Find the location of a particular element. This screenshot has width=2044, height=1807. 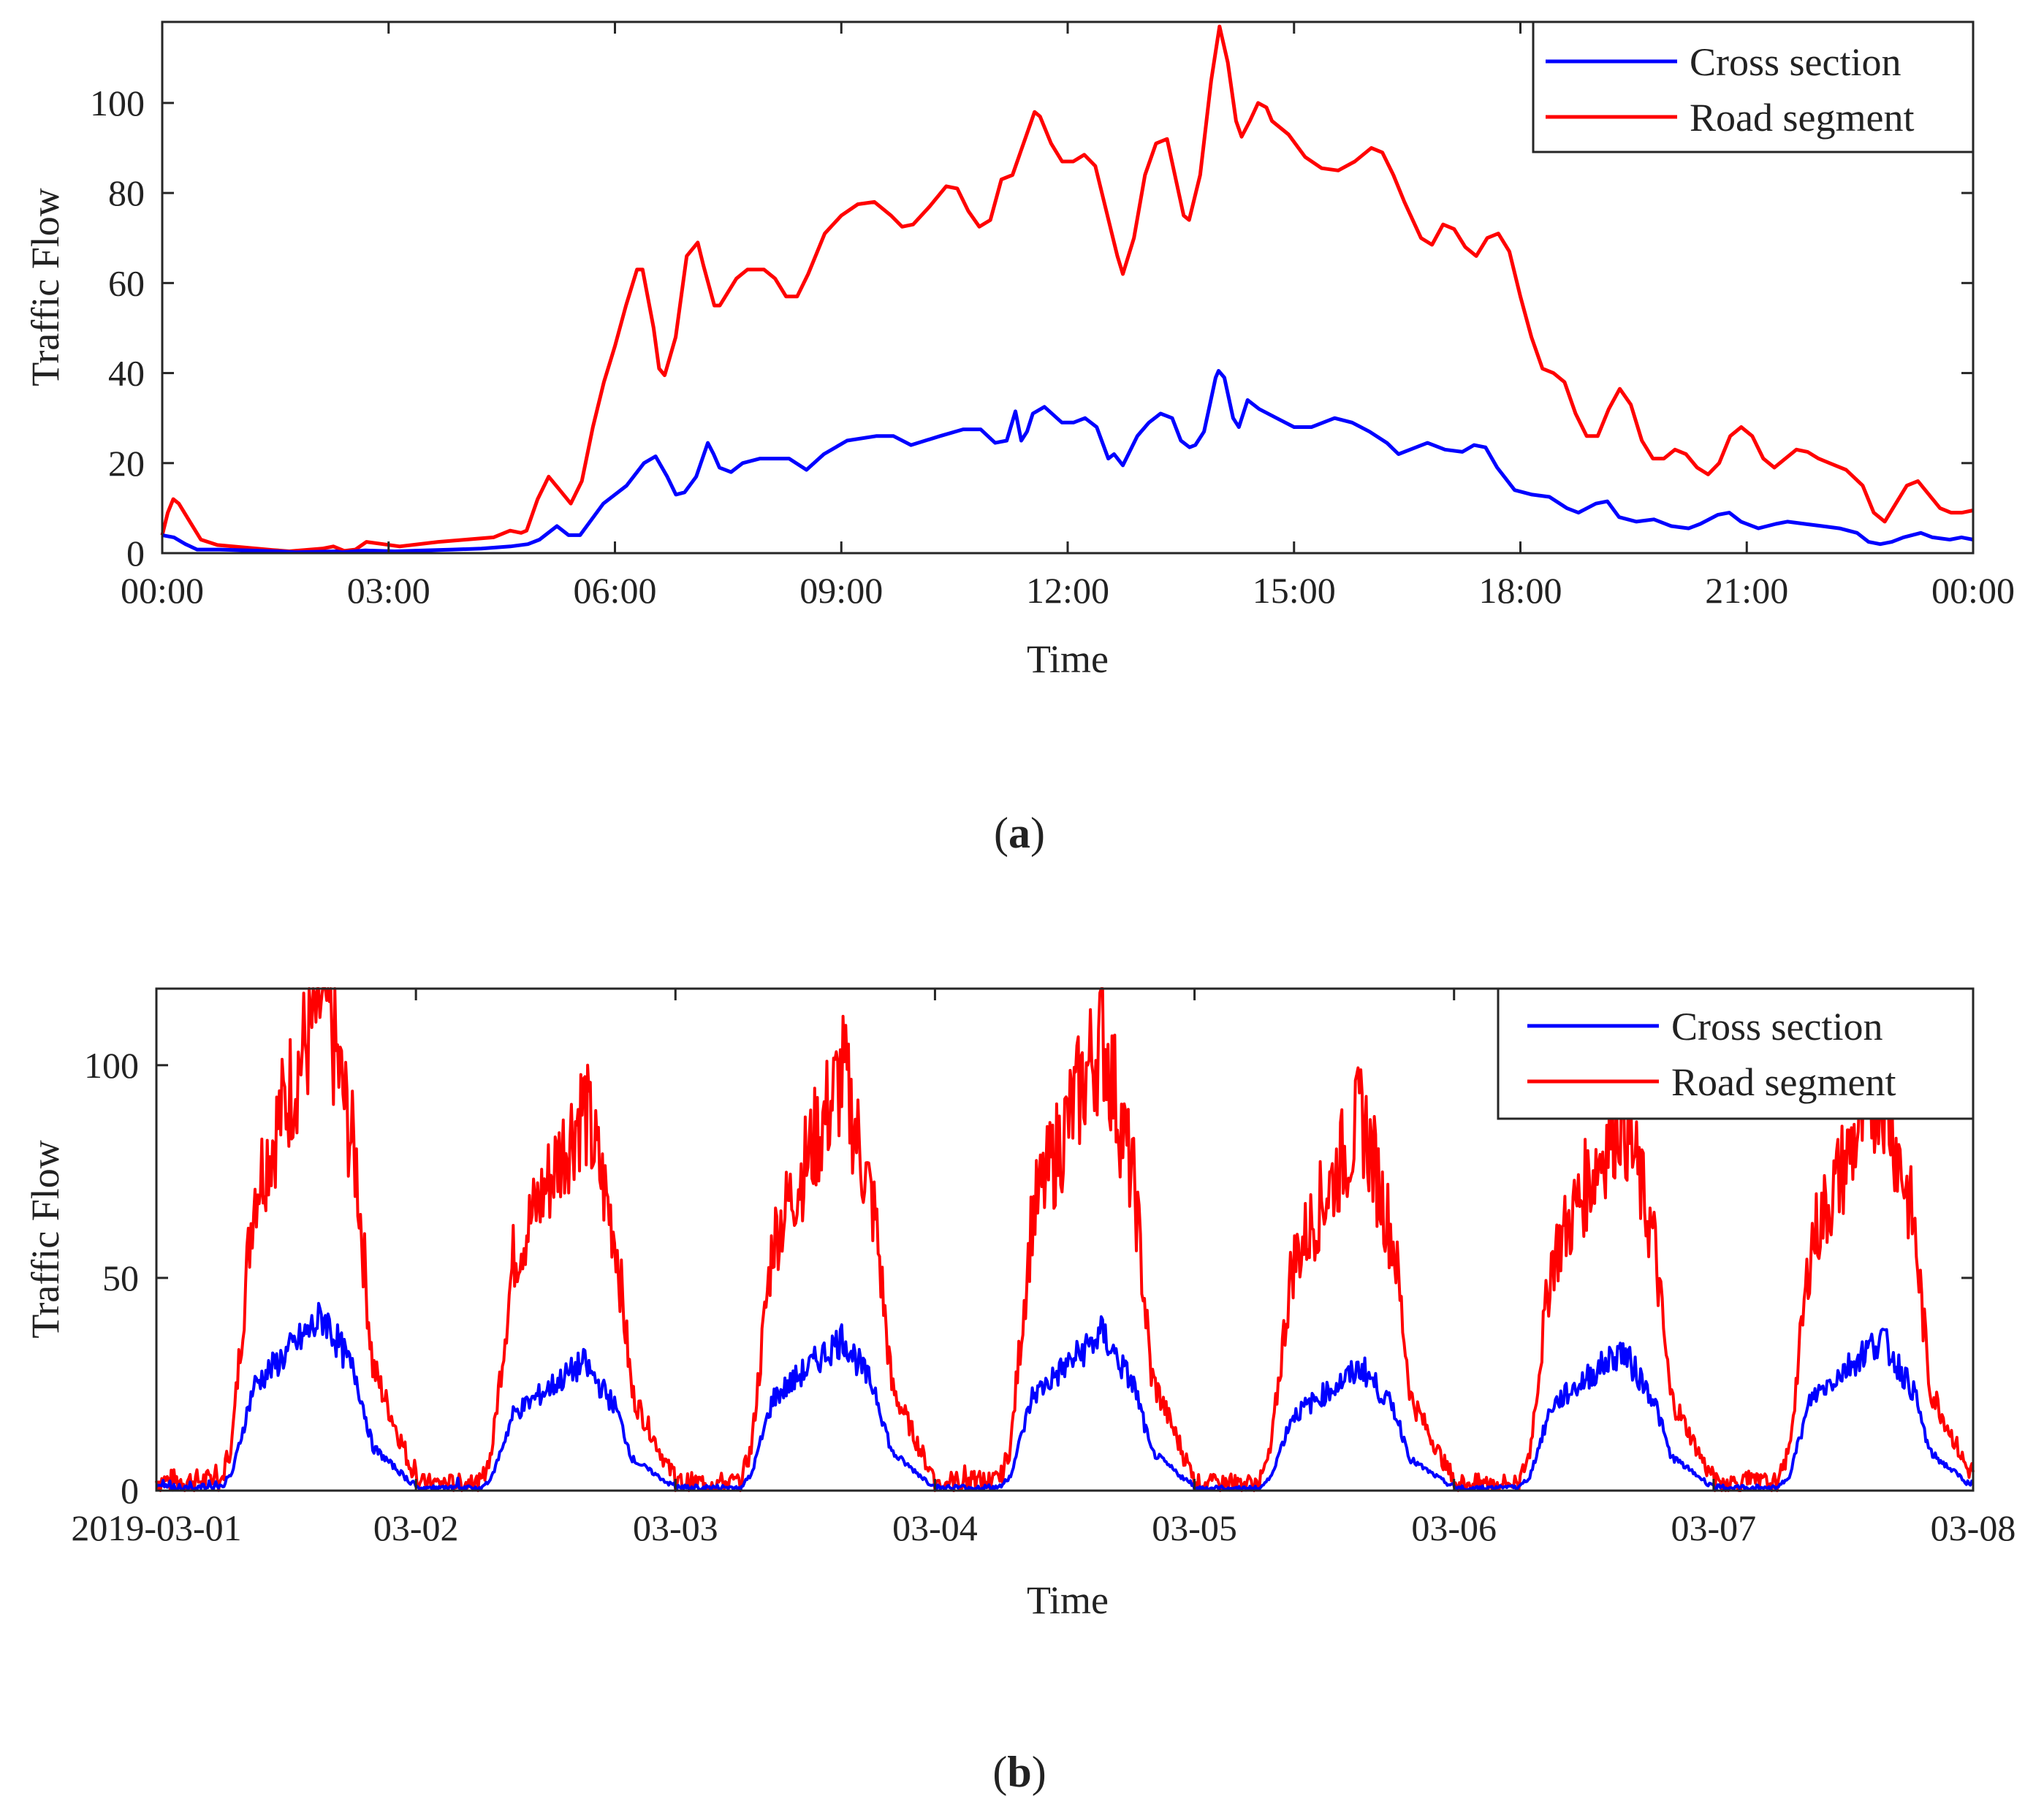

chart-a-xtick-label: 03:00 is located at coordinates (388, 590).